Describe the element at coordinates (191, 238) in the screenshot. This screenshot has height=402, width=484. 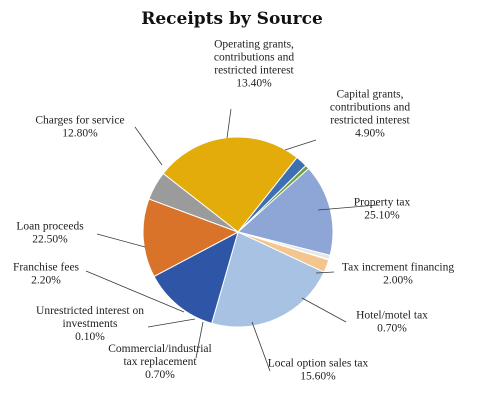
I see `pie-slice-operating-grants-contributions-and-restricted-interest` at that location.